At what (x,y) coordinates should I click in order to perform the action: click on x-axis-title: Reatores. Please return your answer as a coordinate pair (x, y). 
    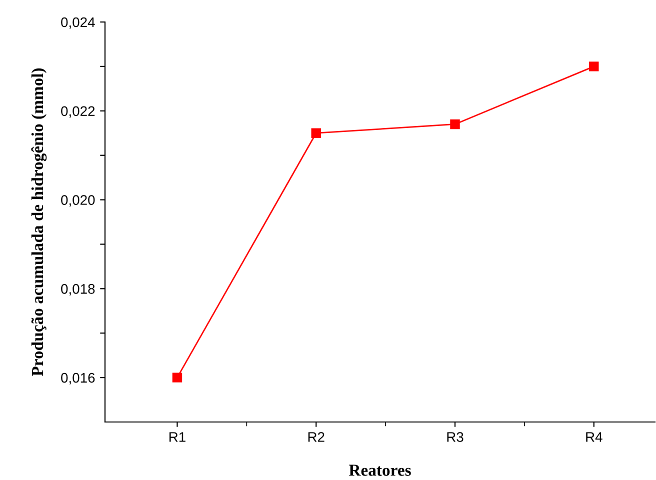
    Looking at the image, I should click on (379, 470).